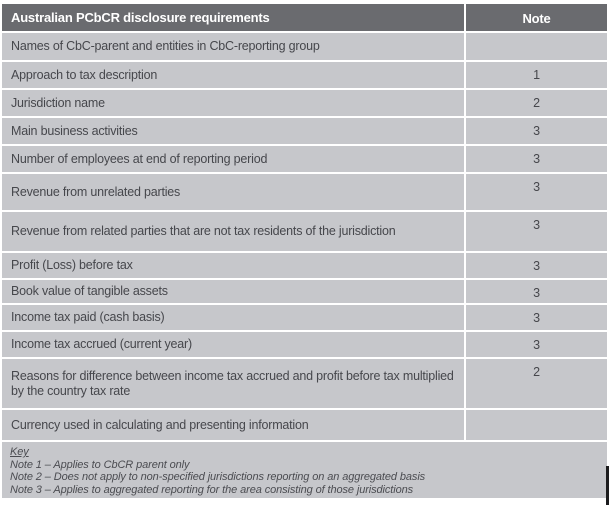 This screenshot has width=610, height=505. Describe the element at coordinates (233, 192) in the screenshot. I see `row-label: Revenue from unrelated parties` at that location.